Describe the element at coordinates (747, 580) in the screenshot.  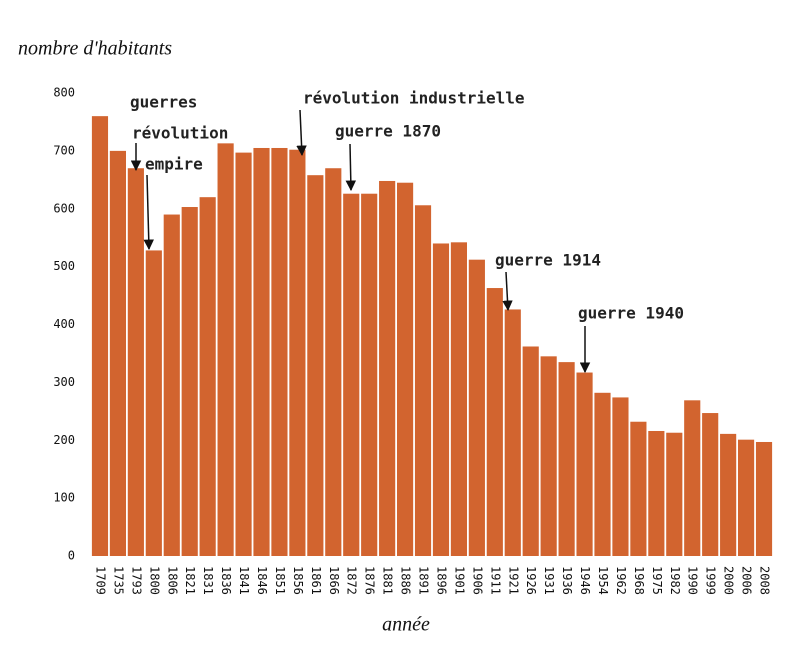
I see `x-tick-label: 2006` at that location.